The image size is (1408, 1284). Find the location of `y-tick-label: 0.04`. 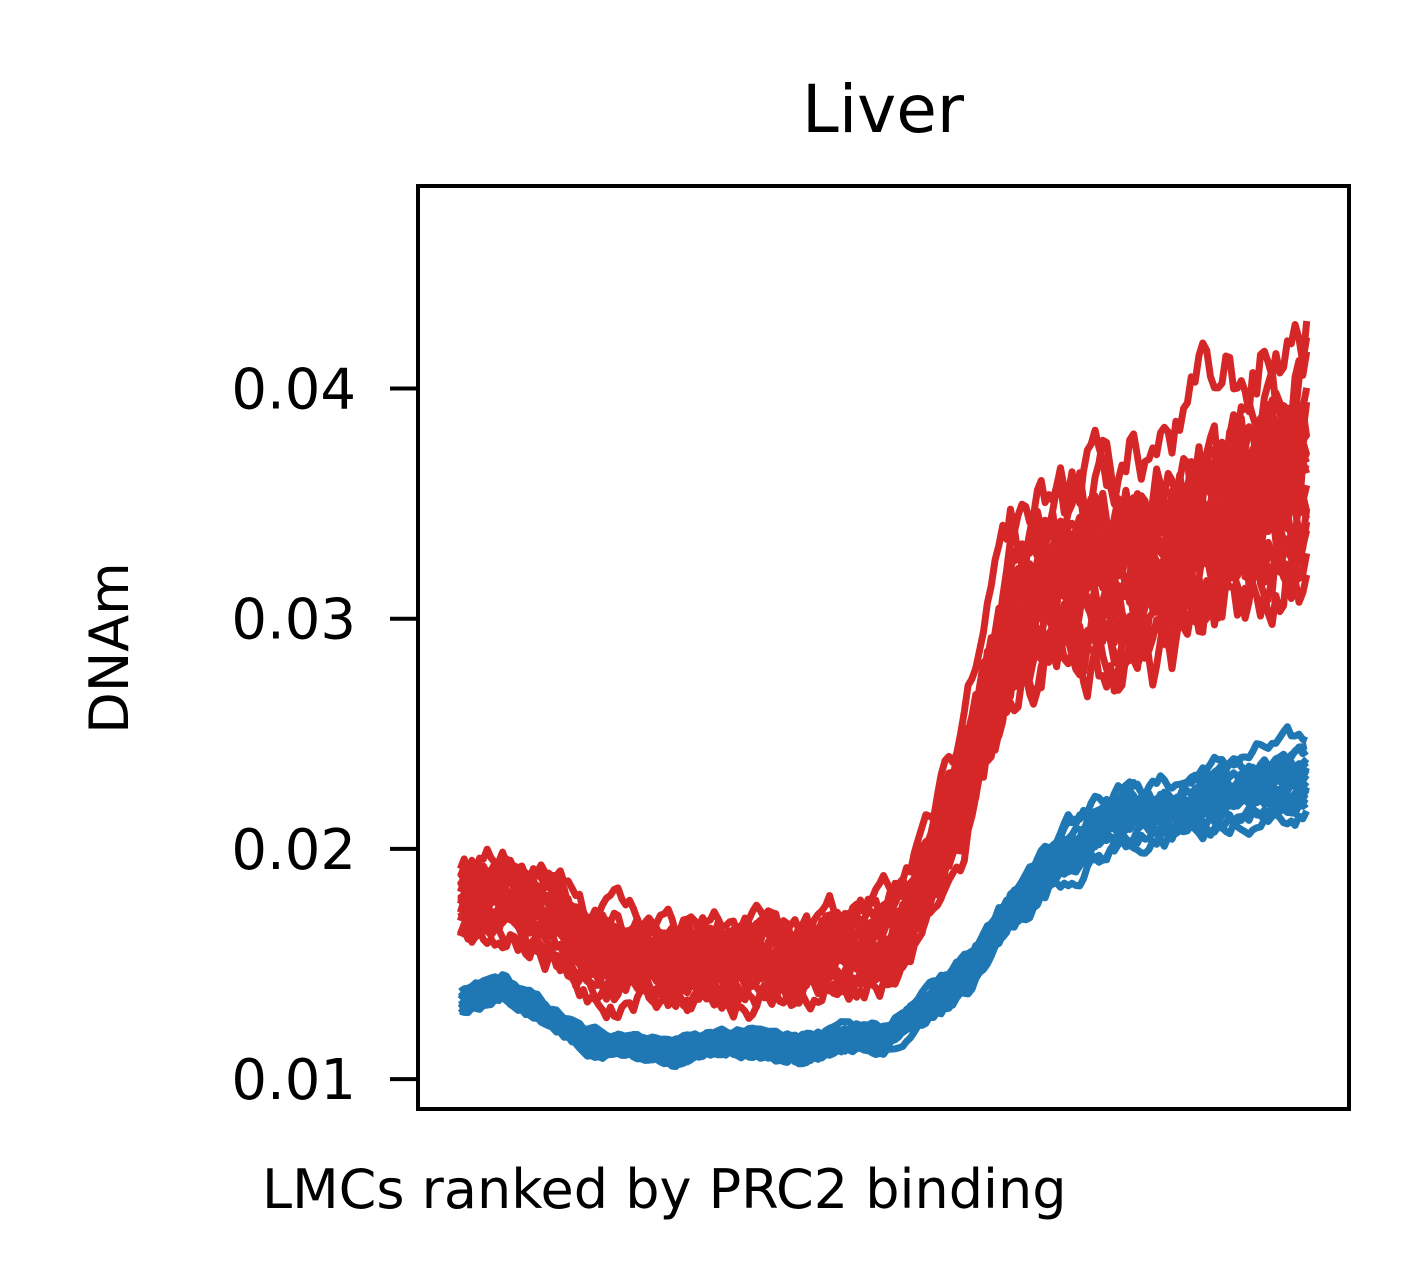

y-tick-label: 0.04 is located at coordinates (293, 390).